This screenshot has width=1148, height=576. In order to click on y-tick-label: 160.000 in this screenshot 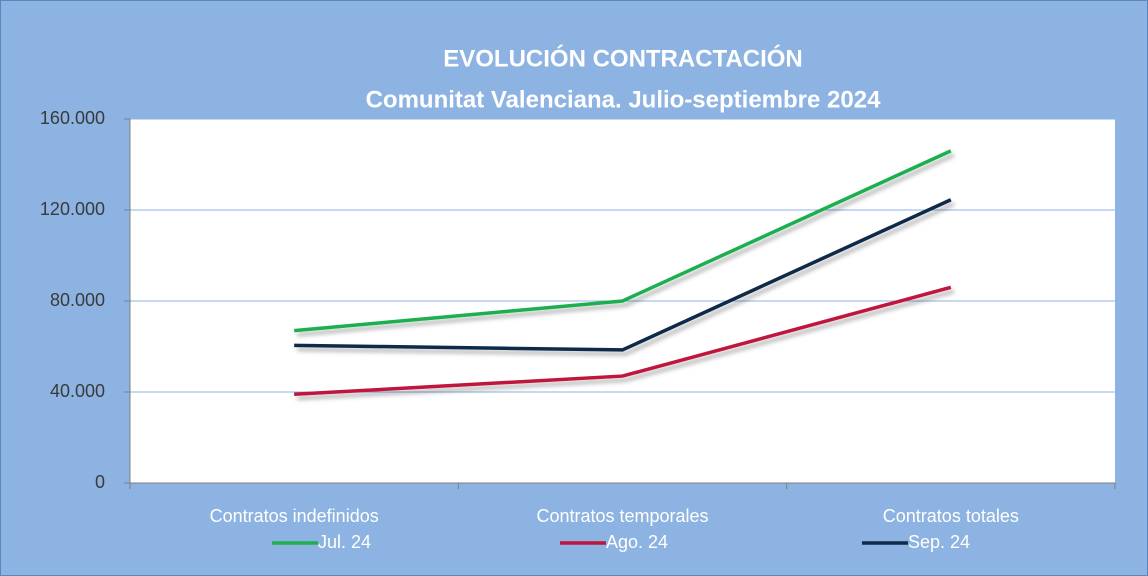, I will do `click(72, 118)`.